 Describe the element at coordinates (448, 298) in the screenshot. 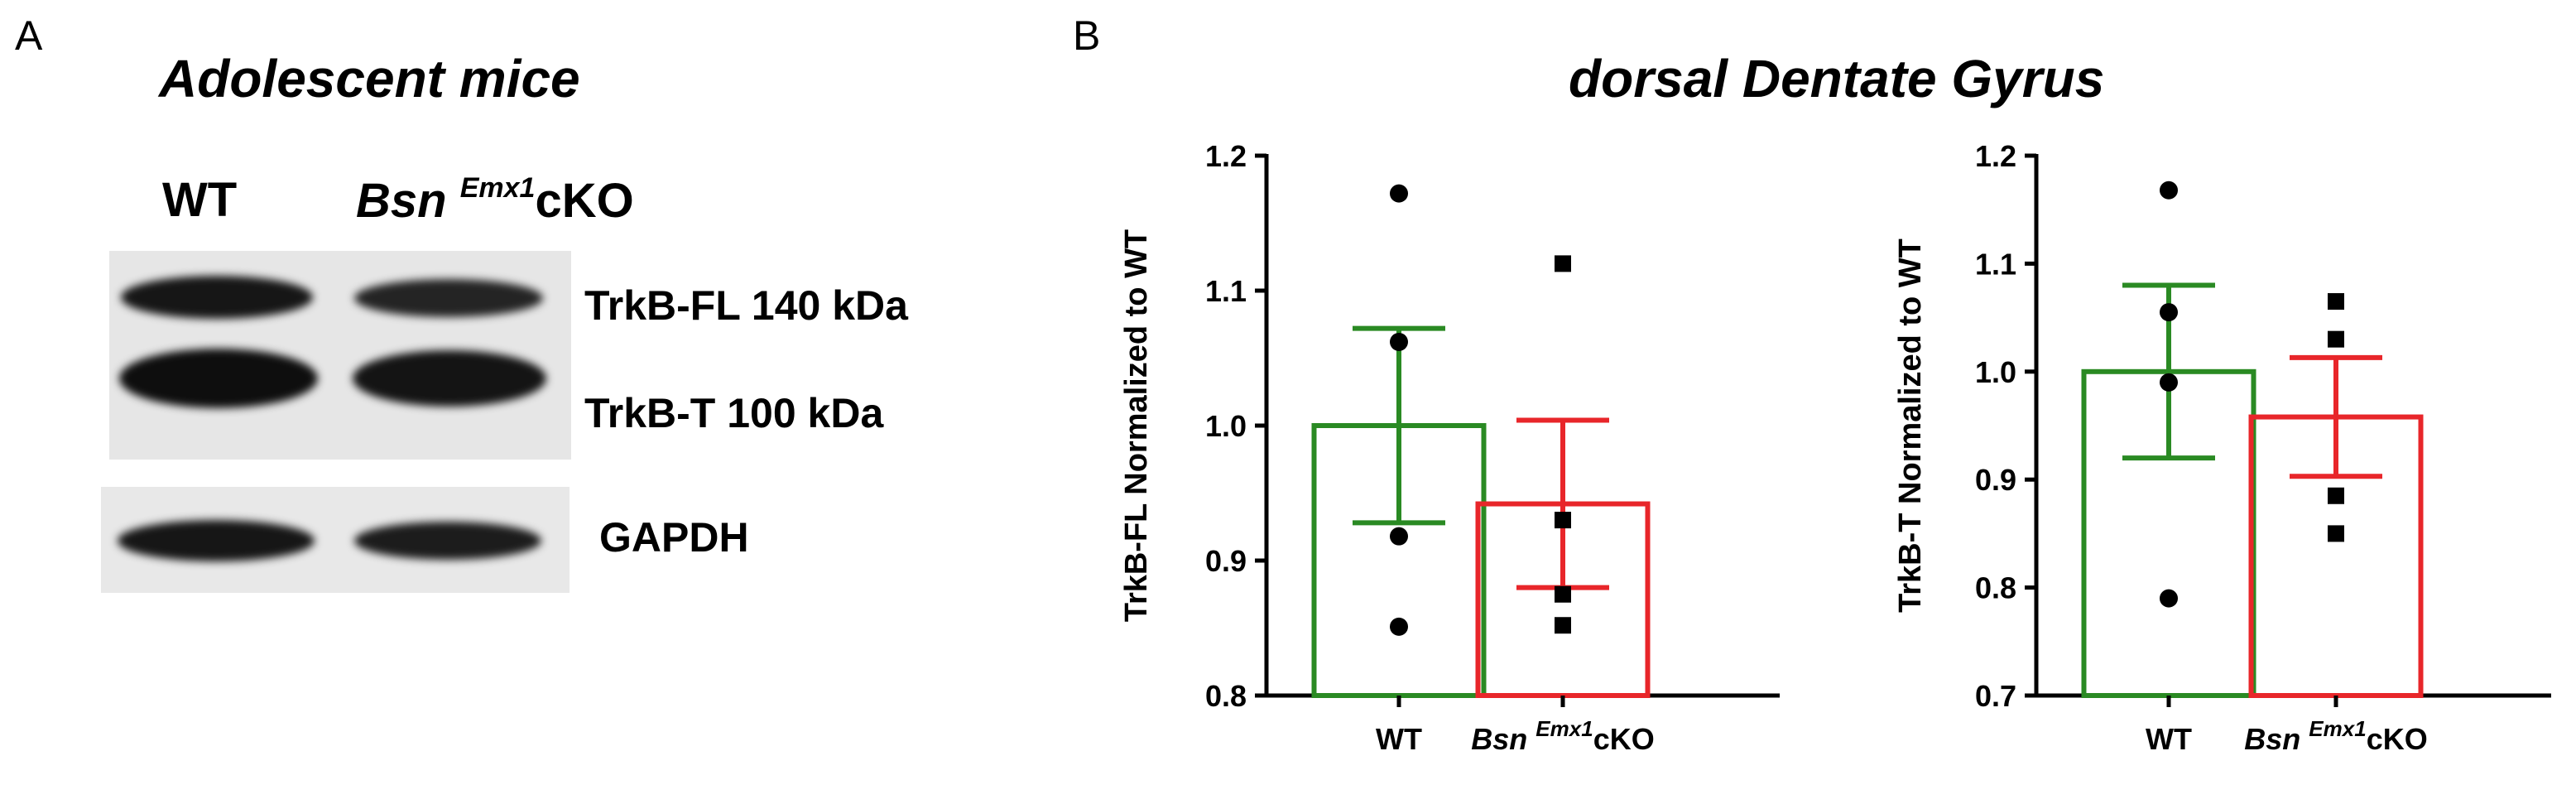

I see `trkb-fl-band-cko` at that location.